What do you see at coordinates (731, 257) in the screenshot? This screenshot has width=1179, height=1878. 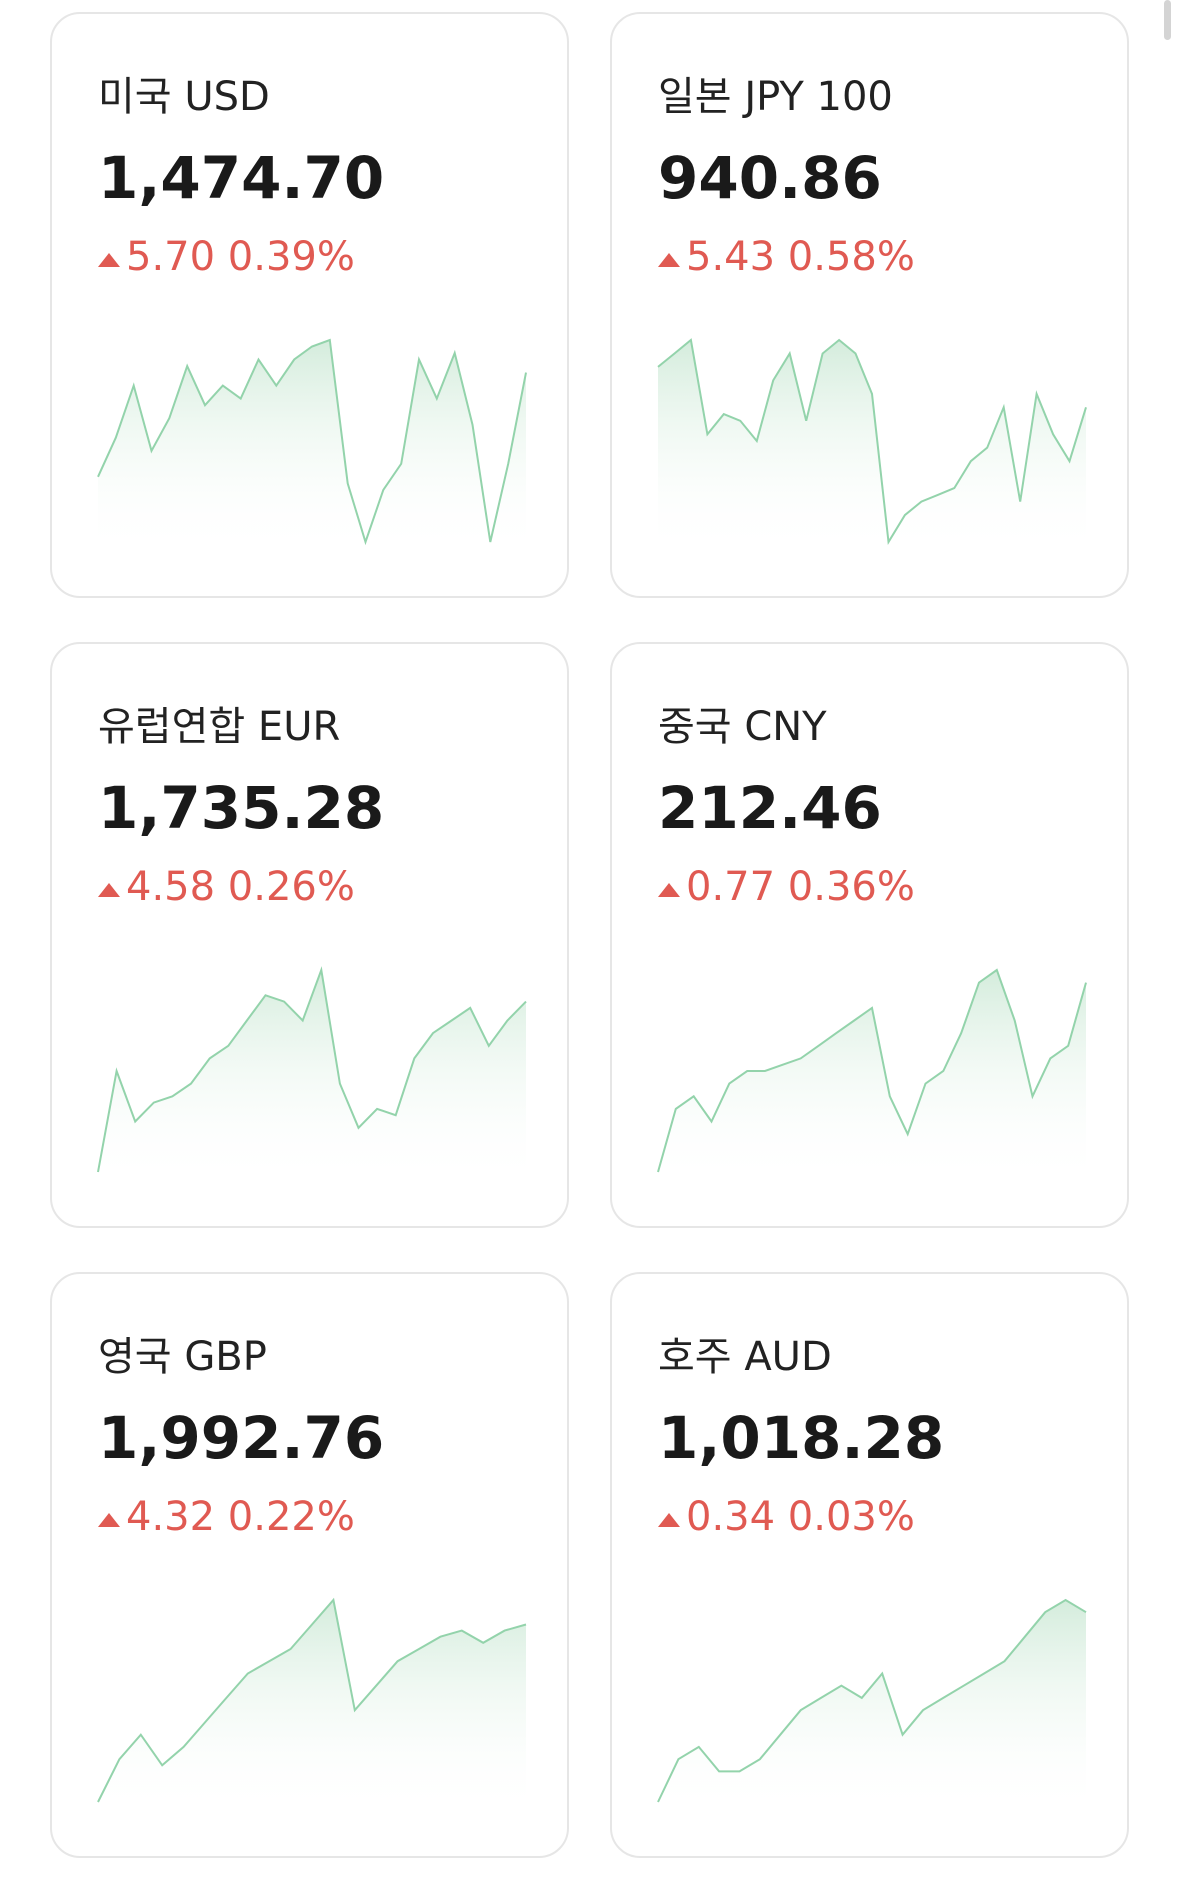 I see `change-amount: 5.43` at bounding box center [731, 257].